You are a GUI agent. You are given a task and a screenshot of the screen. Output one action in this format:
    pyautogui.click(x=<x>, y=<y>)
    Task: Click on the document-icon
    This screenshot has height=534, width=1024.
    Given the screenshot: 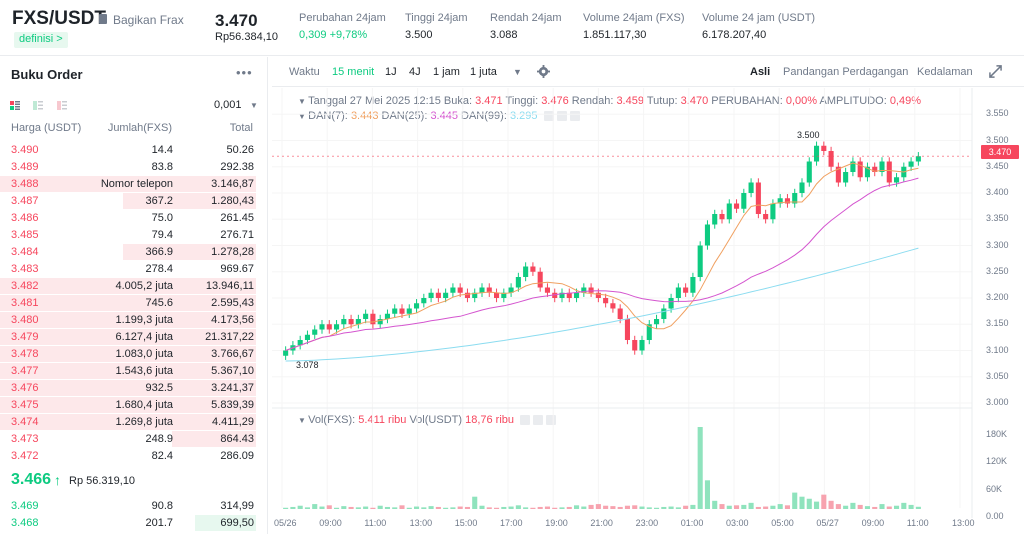 What is the action you would take?
    pyautogui.click(x=103, y=19)
    